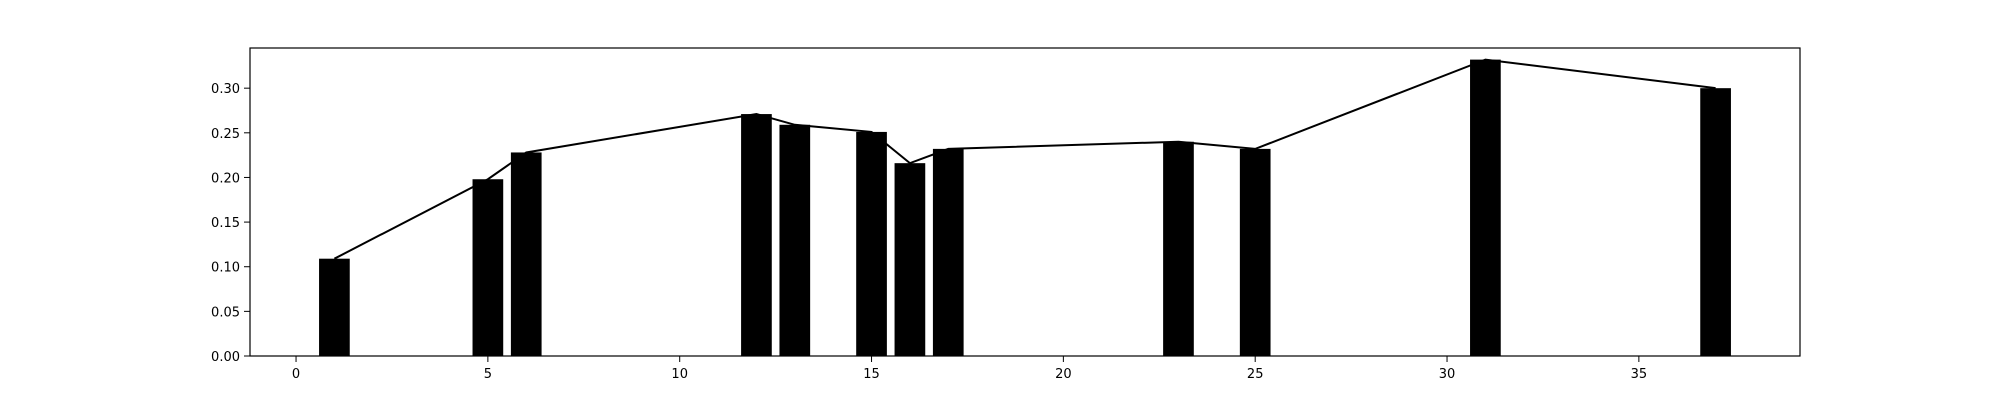 The width and height of the screenshot is (2000, 400). What do you see at coordinates (225, 89) in the screenshot?
I see `y-tick-label: 0.30` at bounding box center [225, 89].